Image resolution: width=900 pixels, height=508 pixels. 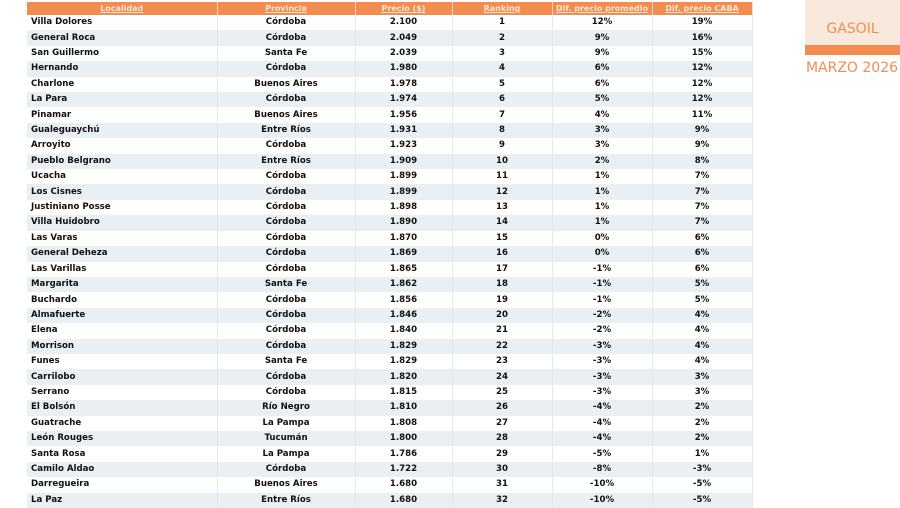 I want to click on cell-precio: 1.840, so click(x=404, y=331).